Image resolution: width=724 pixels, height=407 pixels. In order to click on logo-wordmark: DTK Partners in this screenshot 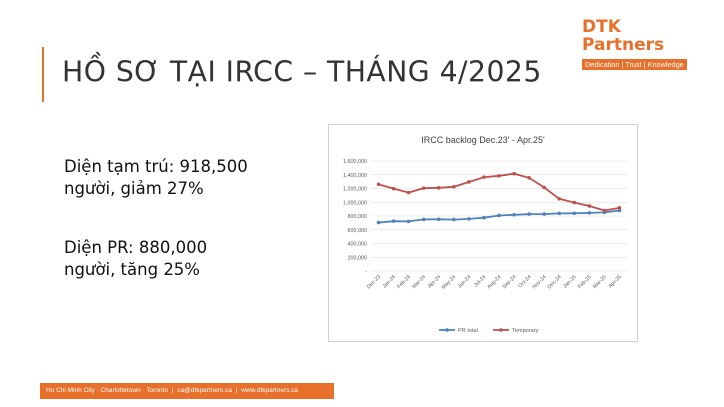, I will do `click(623, 36)`.